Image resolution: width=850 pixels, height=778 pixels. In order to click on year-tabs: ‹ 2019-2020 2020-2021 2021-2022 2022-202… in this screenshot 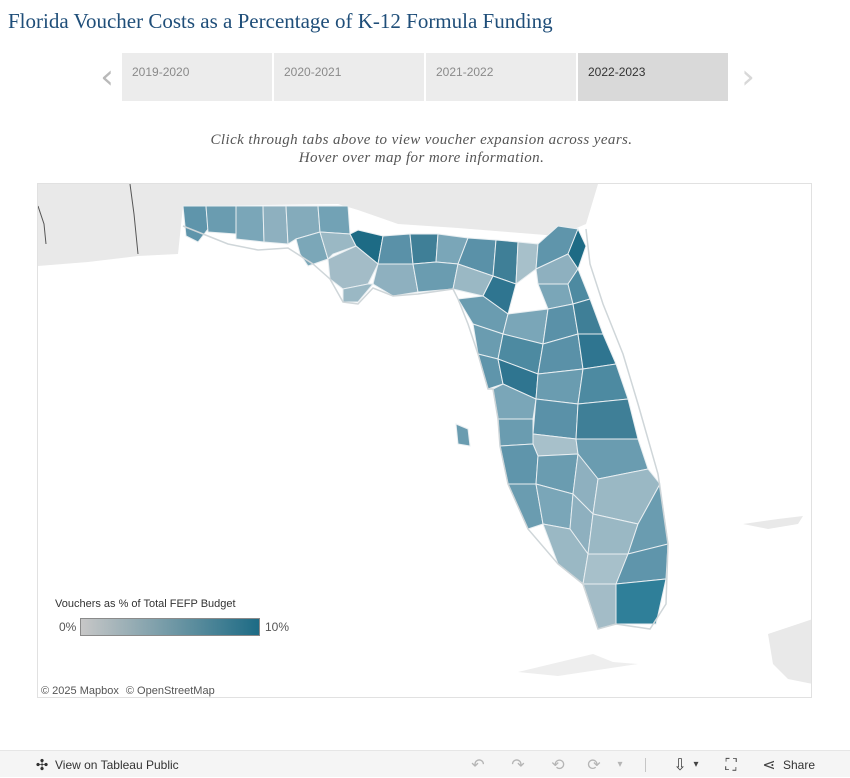, I will do `click(427, 77)`.